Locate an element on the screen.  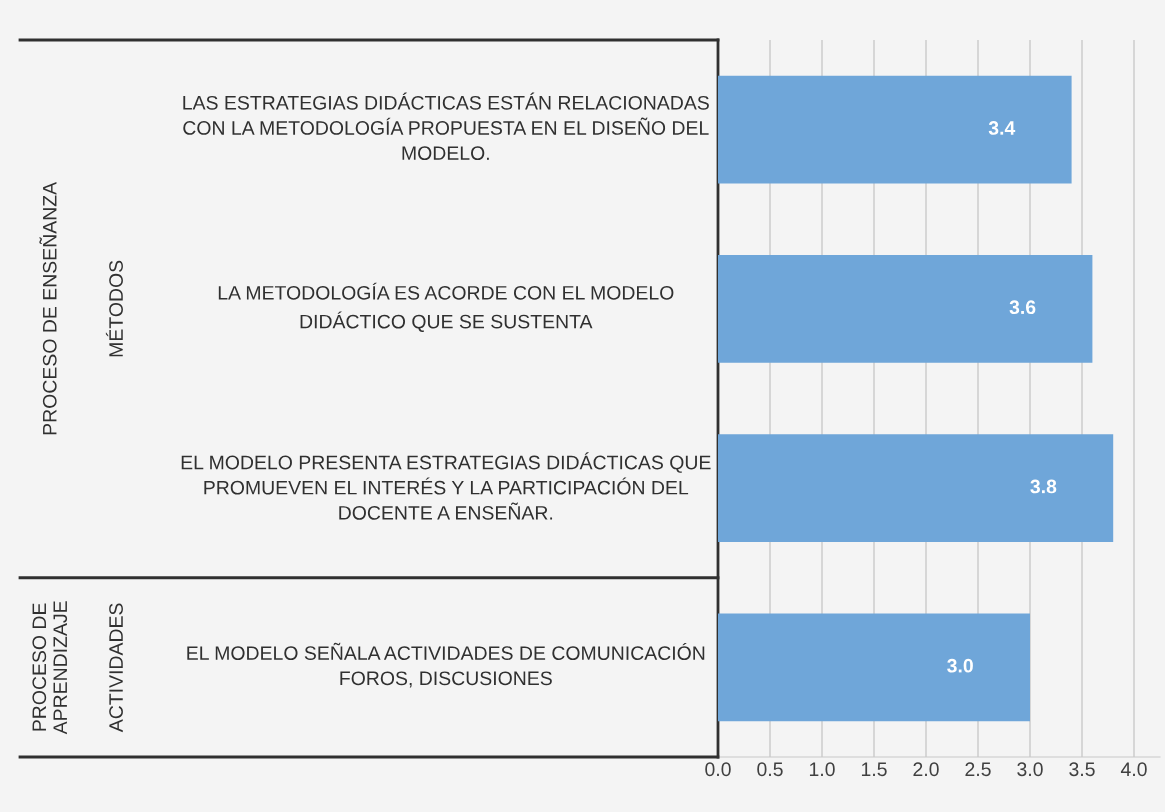
x-tick-label: 0.5 is located at coordinates (770, 769).